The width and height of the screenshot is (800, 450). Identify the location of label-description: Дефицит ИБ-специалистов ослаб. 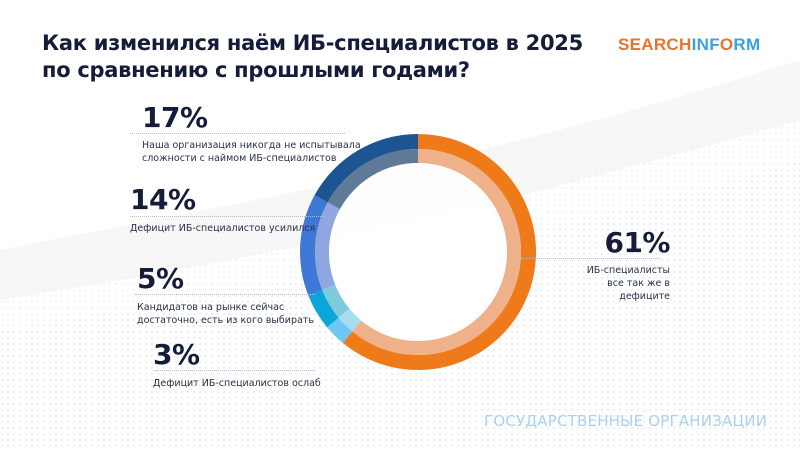
(237, 383).